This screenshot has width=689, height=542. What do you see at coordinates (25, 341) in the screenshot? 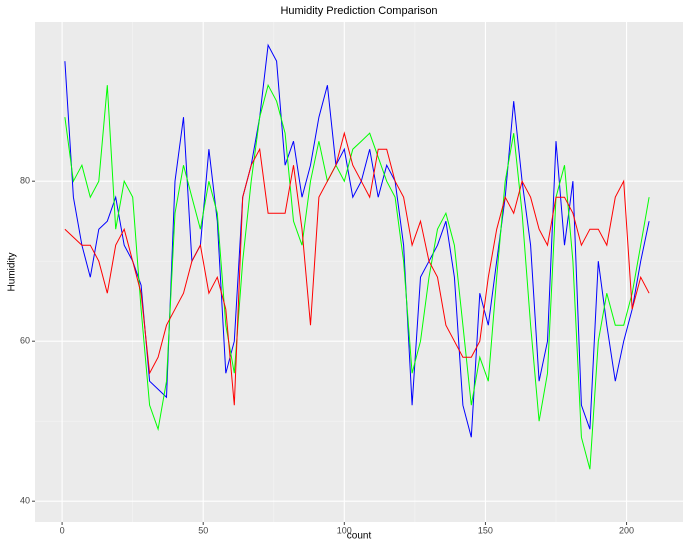
I see `y-tick-label: 60` at bounding box center [25, 341].